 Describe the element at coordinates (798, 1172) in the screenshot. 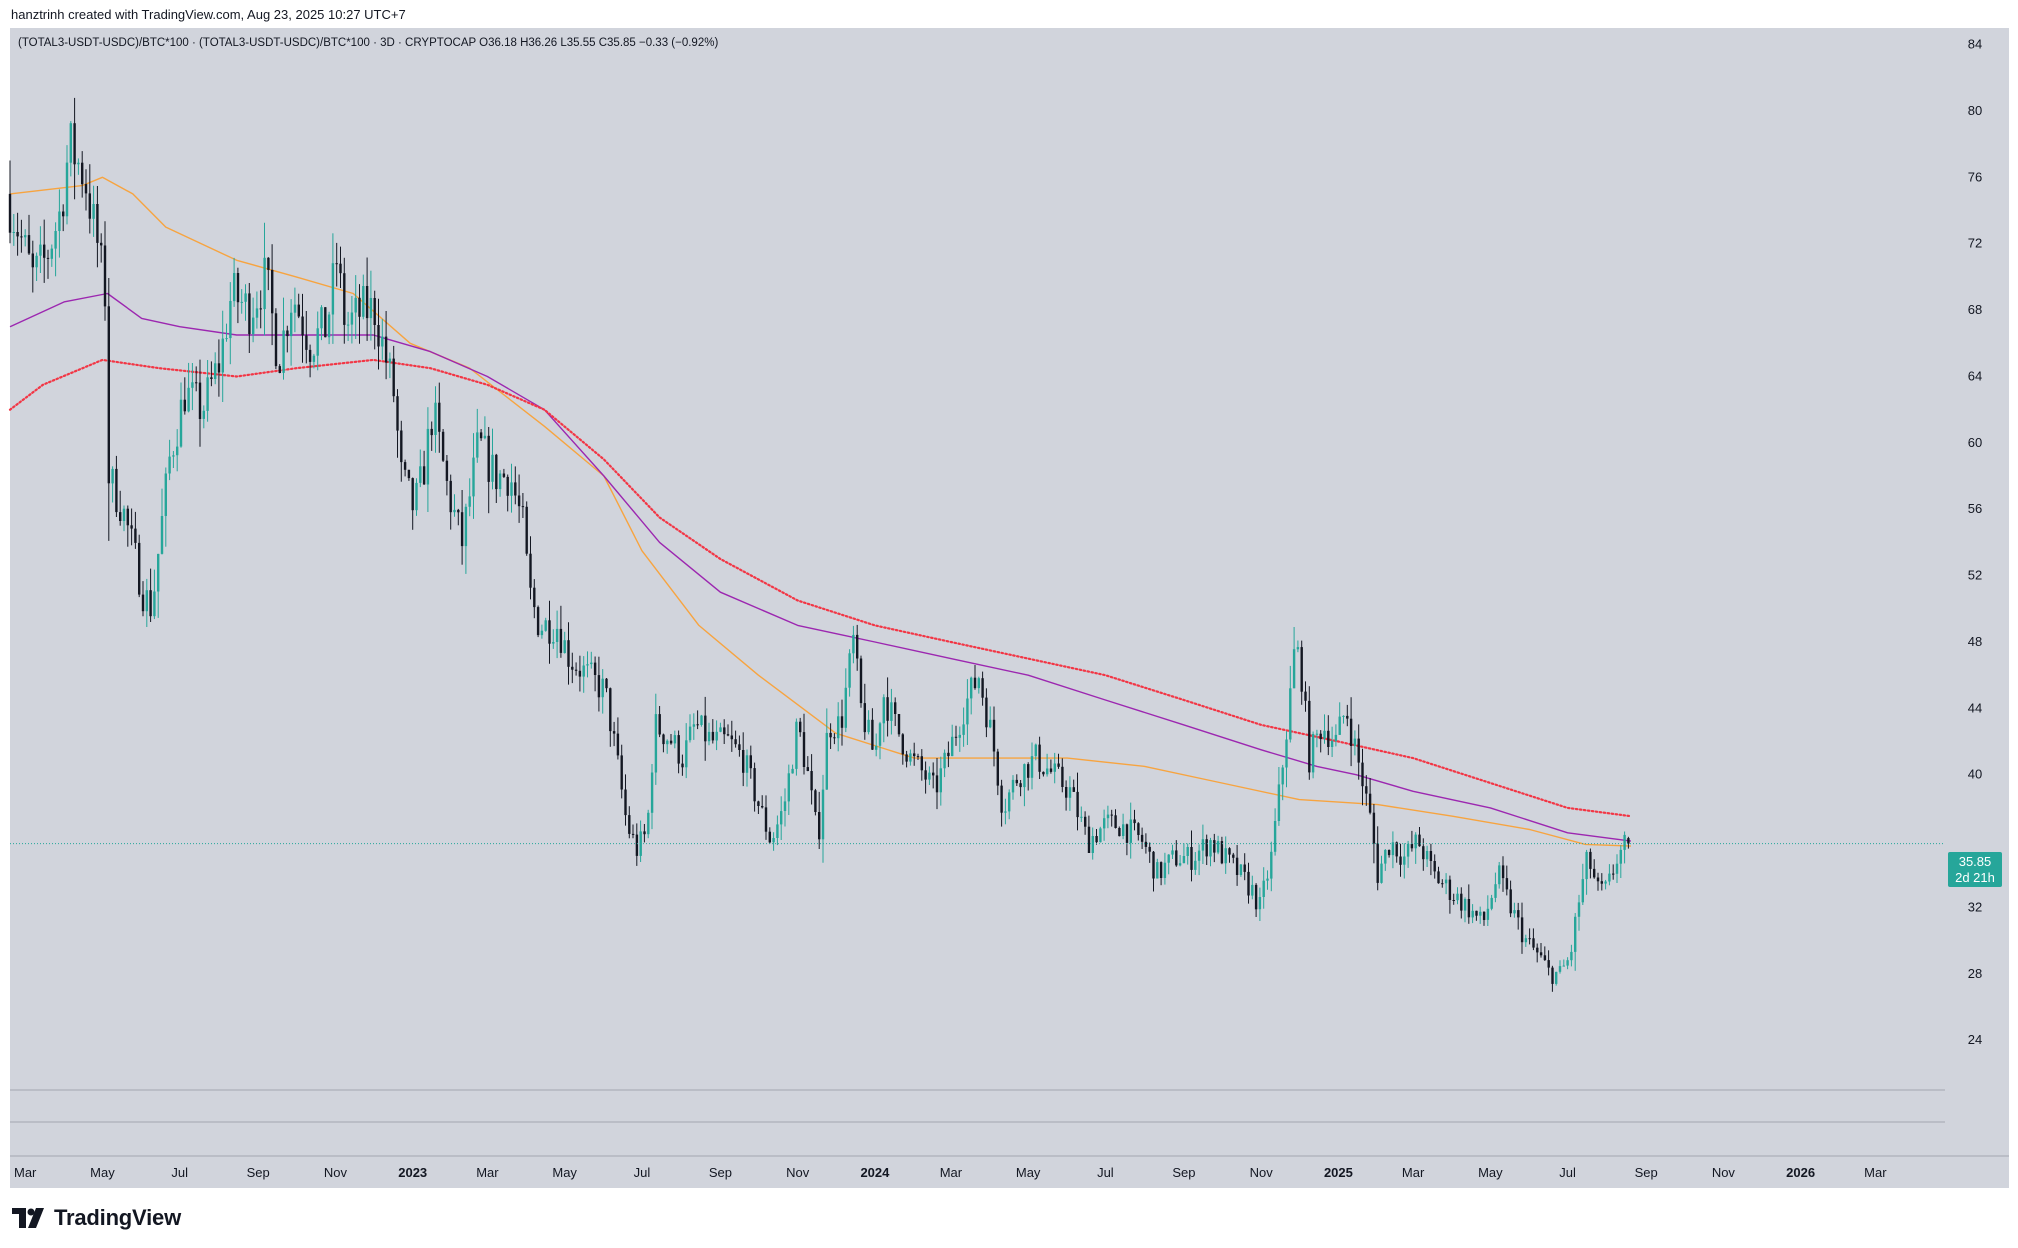

I see `x-tick-label: Nov` at that location.